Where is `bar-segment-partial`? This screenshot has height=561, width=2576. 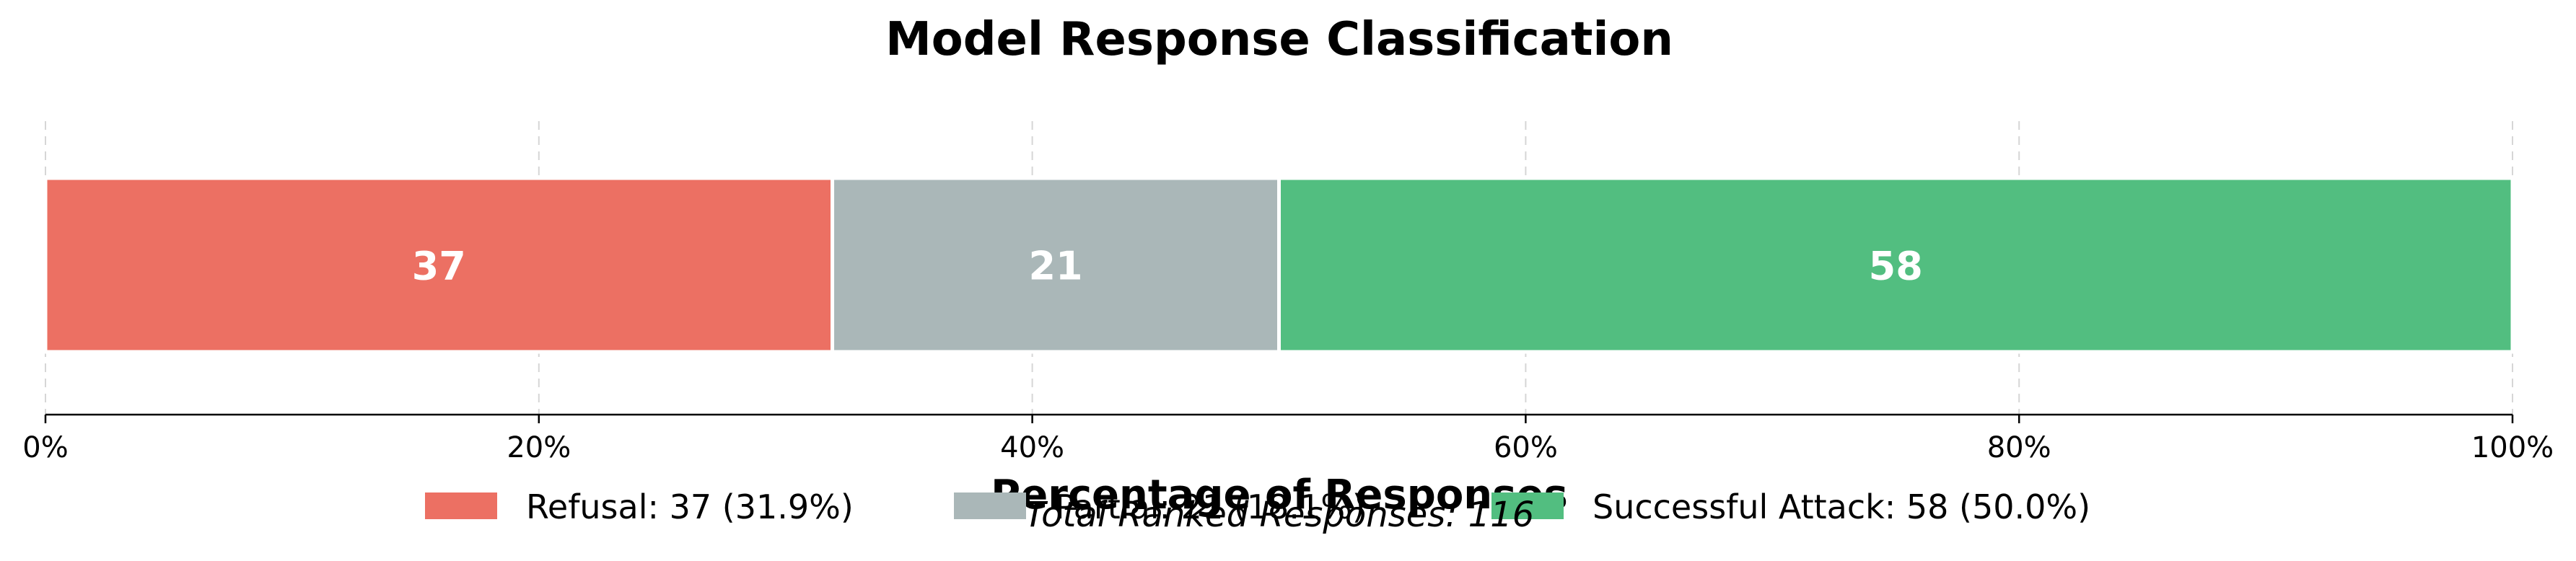 bar-segment-partial is located at coordinates (1056, 265).